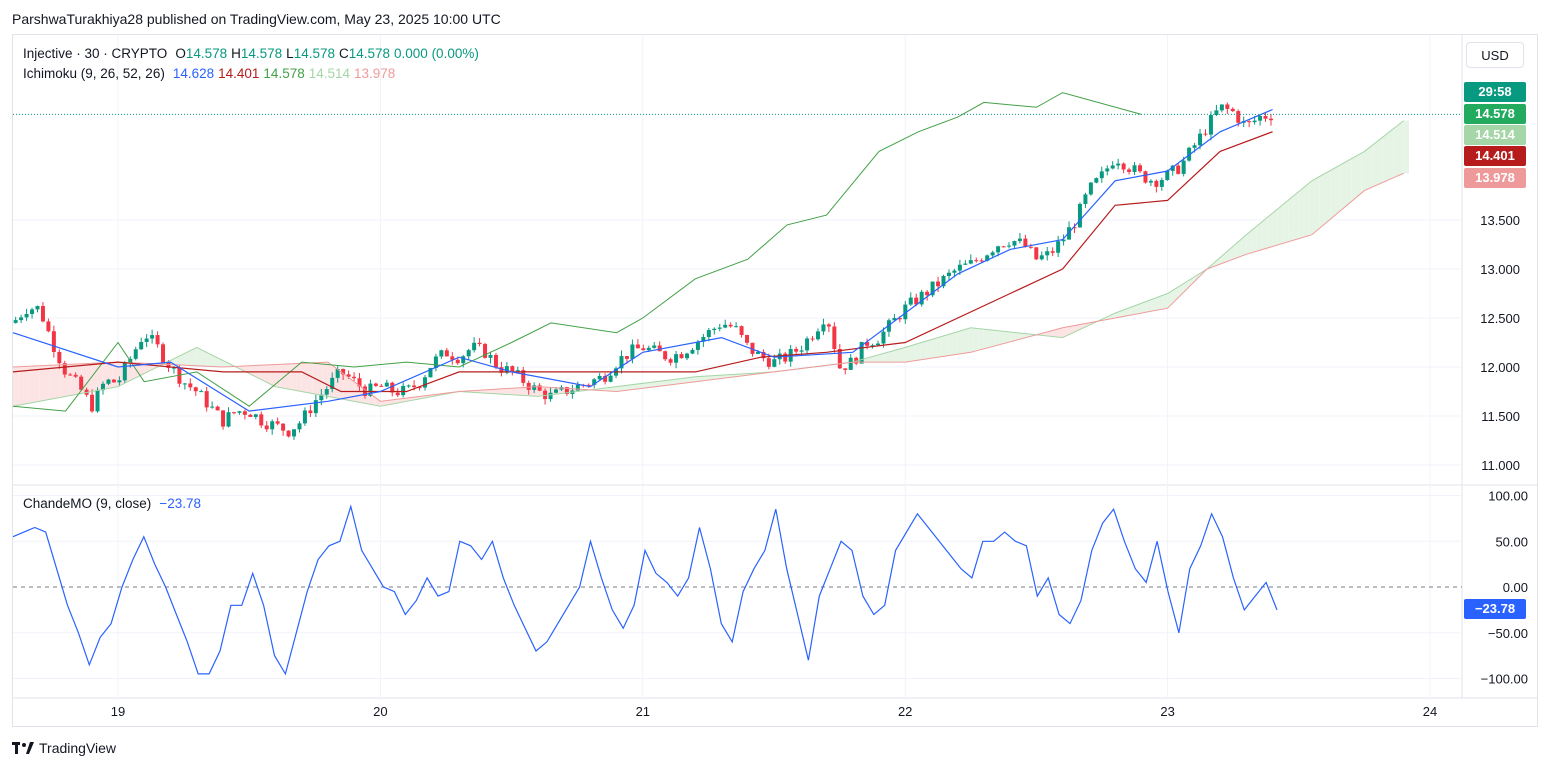 The image size is (1553, 772). What do you see at coordinates (1504, 679) in the screenshot?
I see `cmo-axis-label: −100.00` at bounding box center [1504, 679].